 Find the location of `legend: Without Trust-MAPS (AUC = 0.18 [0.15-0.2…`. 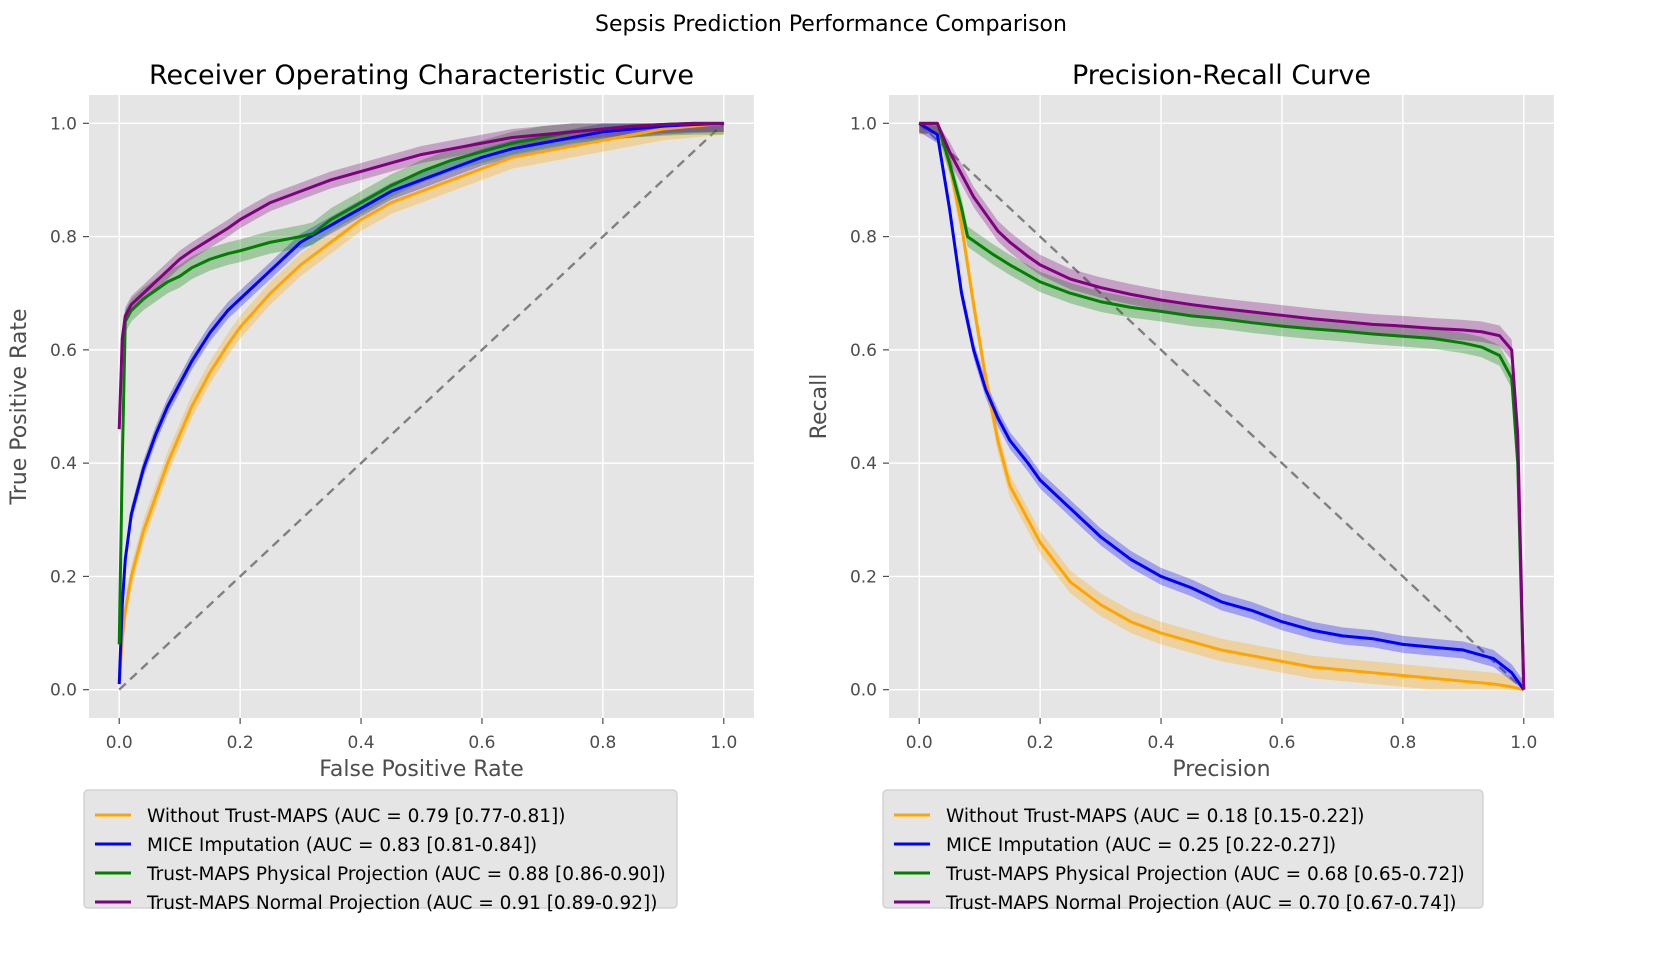

legend: Without Trust-MAPS (AUC = 0.18 [0.15-0.2… is located at coordinates (1183, 851).